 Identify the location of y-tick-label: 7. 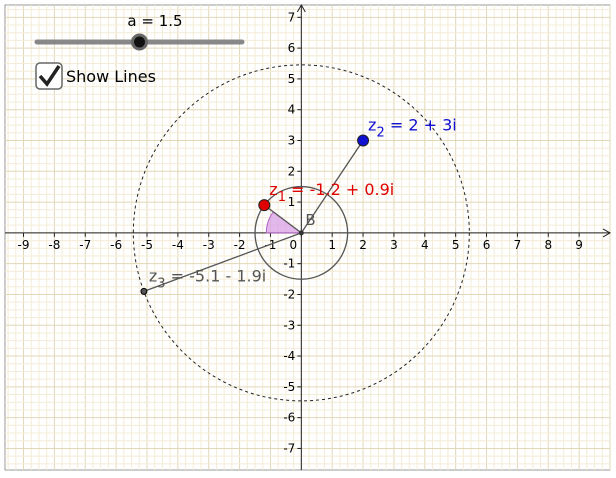
(292, 17).